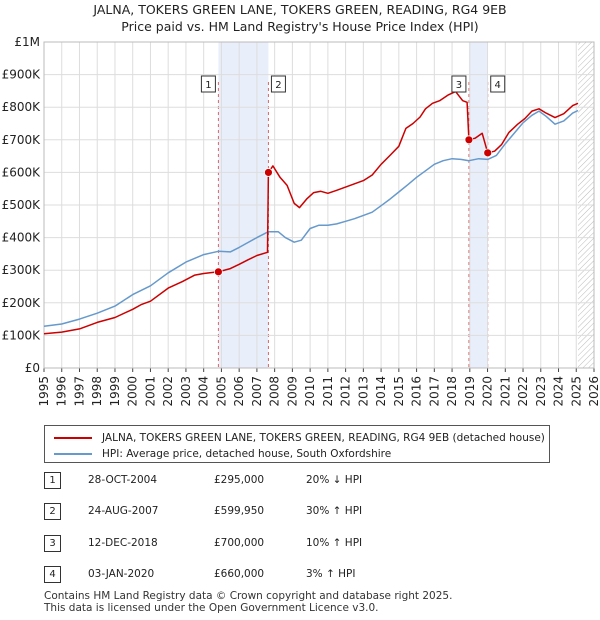 The image size is (600, 620). What do you see at coordinates (470, 391) in the screenshot?
I see `x-tick-label: 2019` at bounding box center [470, 391].